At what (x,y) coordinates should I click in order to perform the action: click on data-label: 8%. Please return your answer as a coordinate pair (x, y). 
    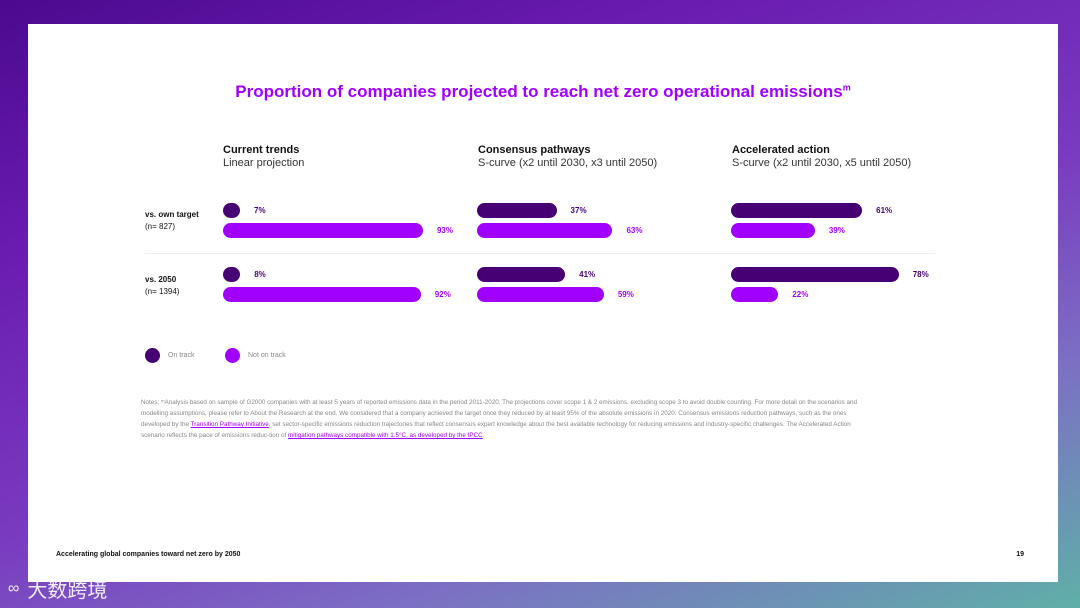
    Looking at the image, I should click on (260, 274).